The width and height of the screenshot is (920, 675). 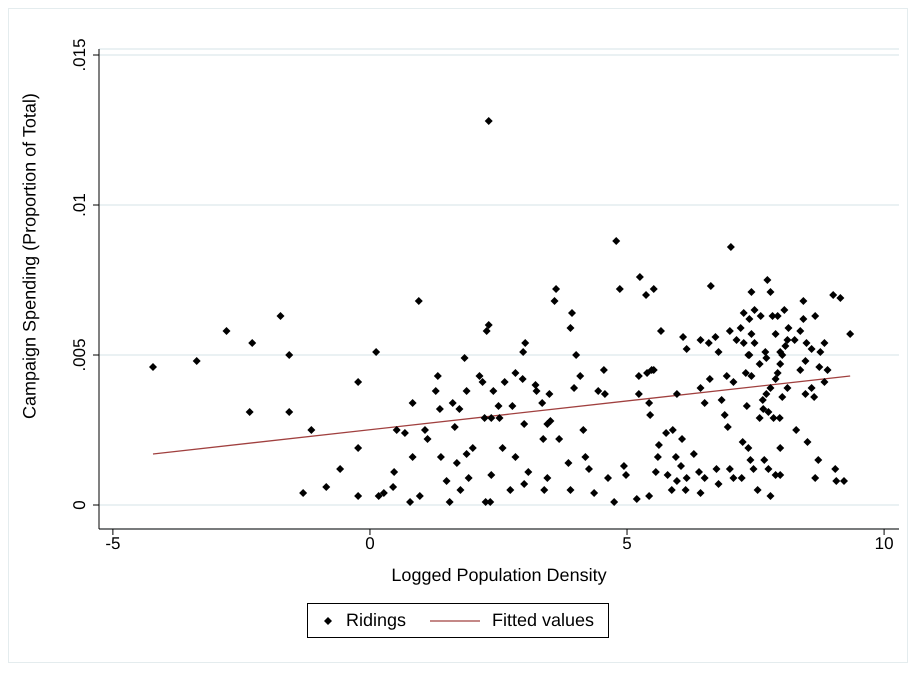 What do you see at coordinates (627, 544) in the screenshot?
I see `x-tick-label: 5` at bounding box center [627, 544].